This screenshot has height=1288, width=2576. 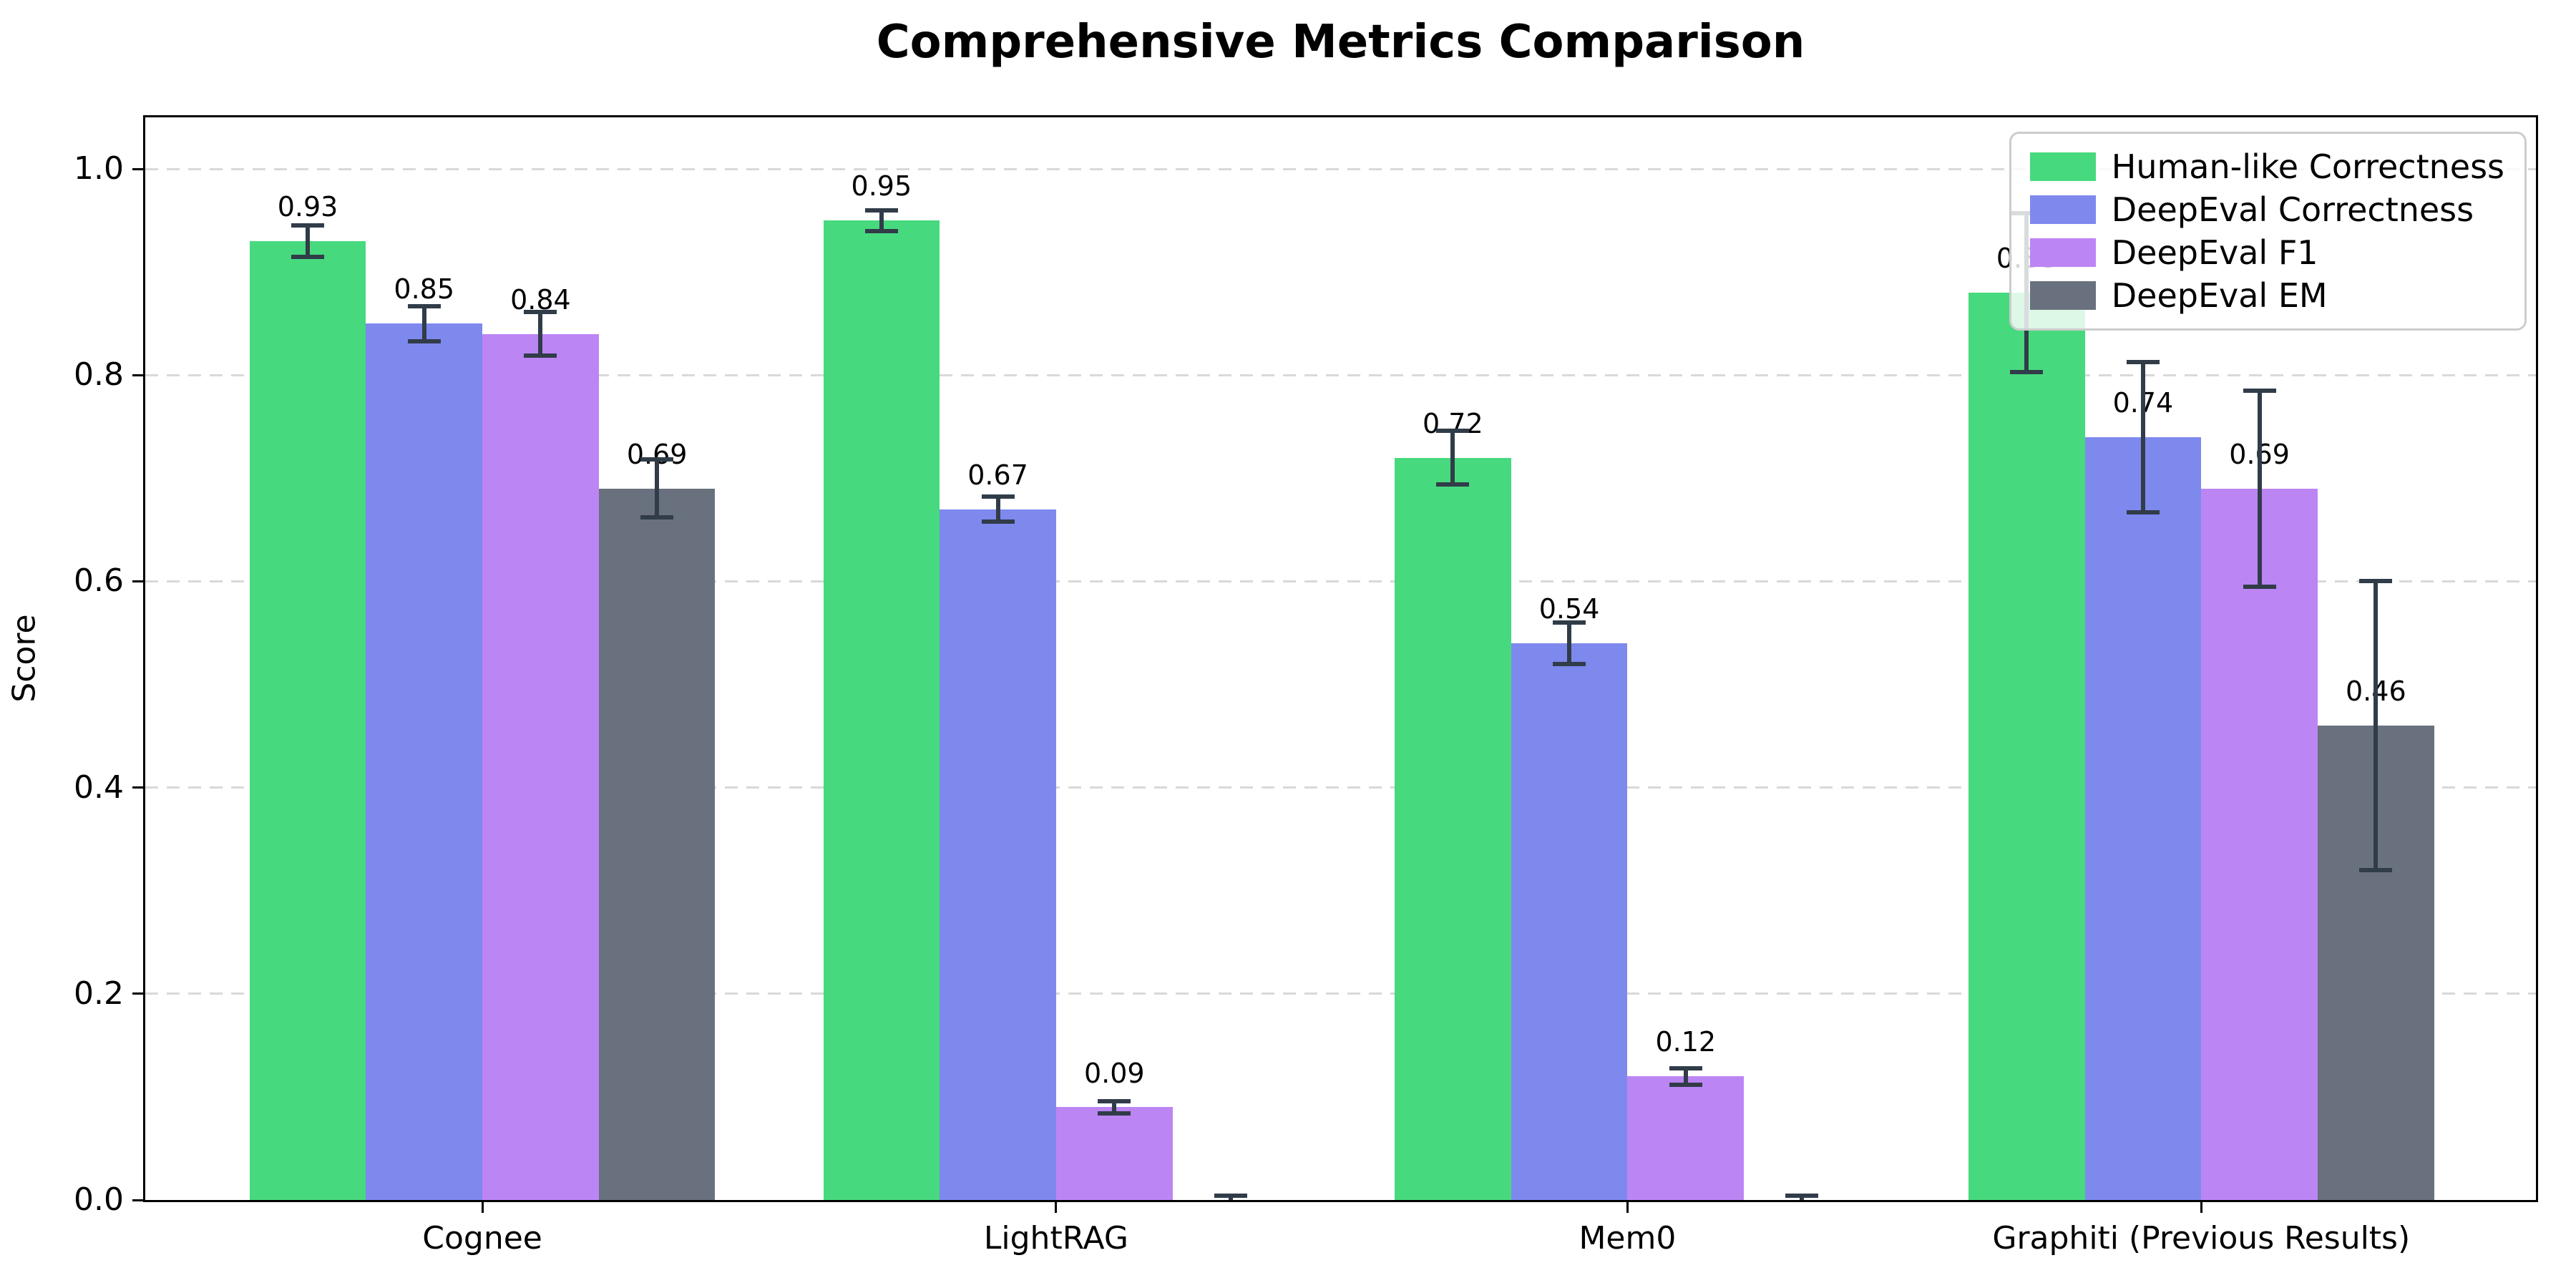 What do you see at coordinates (1628, 1238) in the screenshot?
I see `x-tick-label: Mem0` at bounding box center [1628, 1238].